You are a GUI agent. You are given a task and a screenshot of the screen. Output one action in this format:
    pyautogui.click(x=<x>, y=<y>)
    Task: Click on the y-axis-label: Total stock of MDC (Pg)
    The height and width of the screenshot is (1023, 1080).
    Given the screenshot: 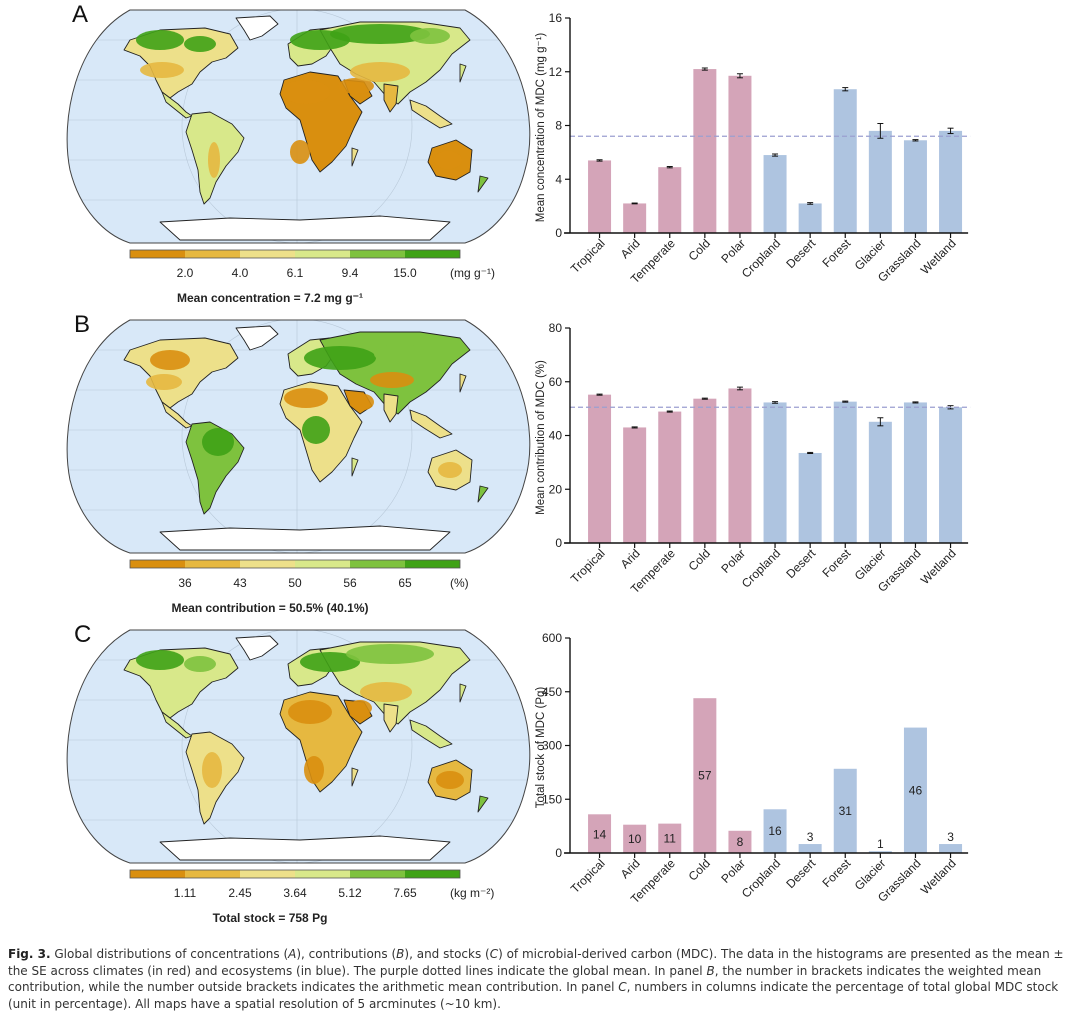 What is the action you would take?
    pyautogui.click(x=541, y=748)
    